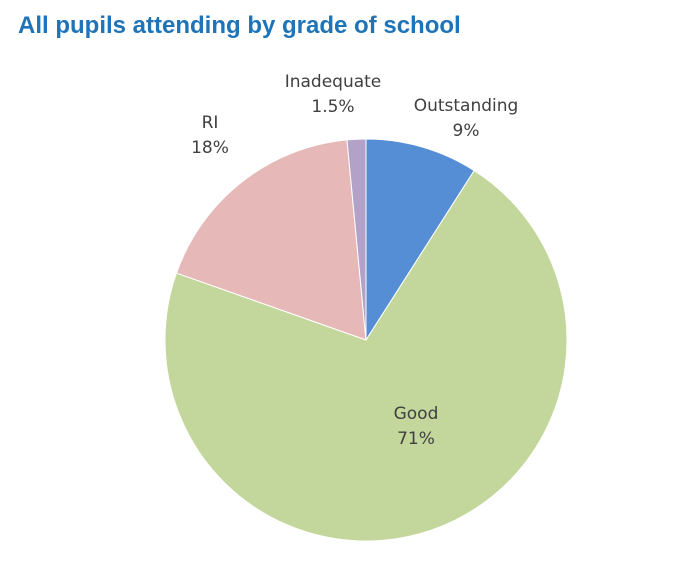 The width and height of the screenshot is (681, 577). I want to click on slice-value-ri: 18%, so click(210, 148).